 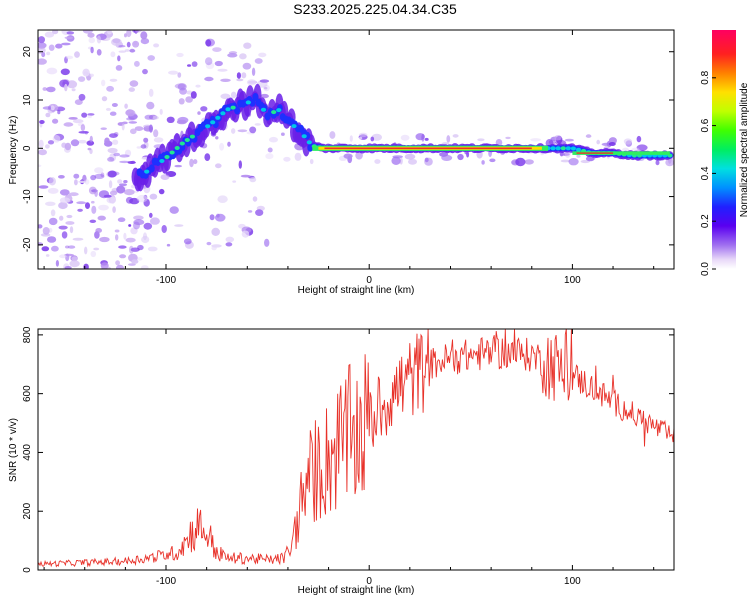 I want to click on colorbar-label: Normalized spectral amplitude, so click(x=744, y=149).